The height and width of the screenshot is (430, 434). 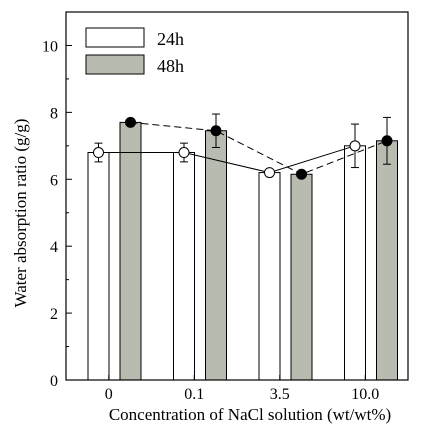 What do you see at coordinates (355, 146) in the screenshot?
I see `point-24h-10.0` at bounding box center [355, 146].